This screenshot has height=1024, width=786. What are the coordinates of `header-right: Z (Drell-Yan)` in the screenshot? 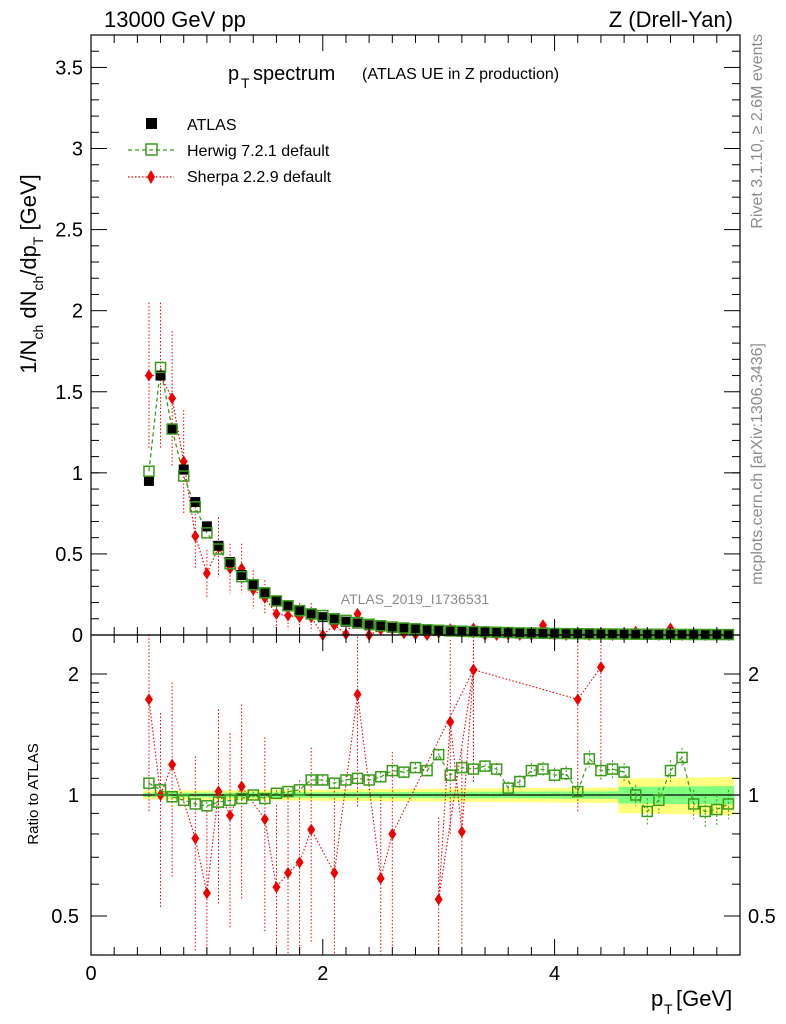 It's located at (671, 19).